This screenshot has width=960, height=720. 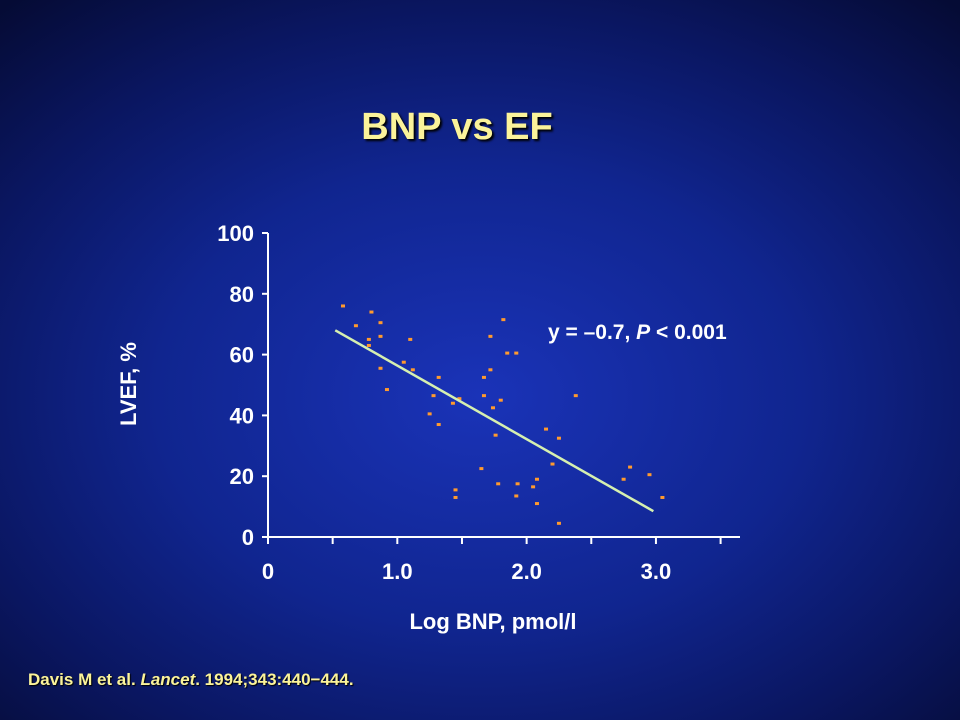 I want to click on regression-line, so click(x=494, y=421).